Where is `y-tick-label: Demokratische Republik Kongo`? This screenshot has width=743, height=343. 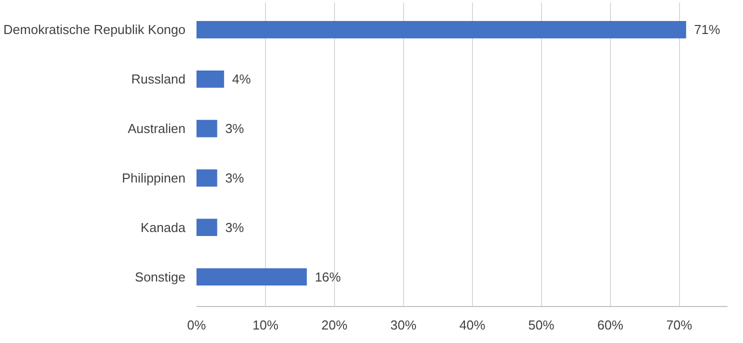 y-tick-label: Demokratische Republik Kongo is located at coordinates (94, 30).